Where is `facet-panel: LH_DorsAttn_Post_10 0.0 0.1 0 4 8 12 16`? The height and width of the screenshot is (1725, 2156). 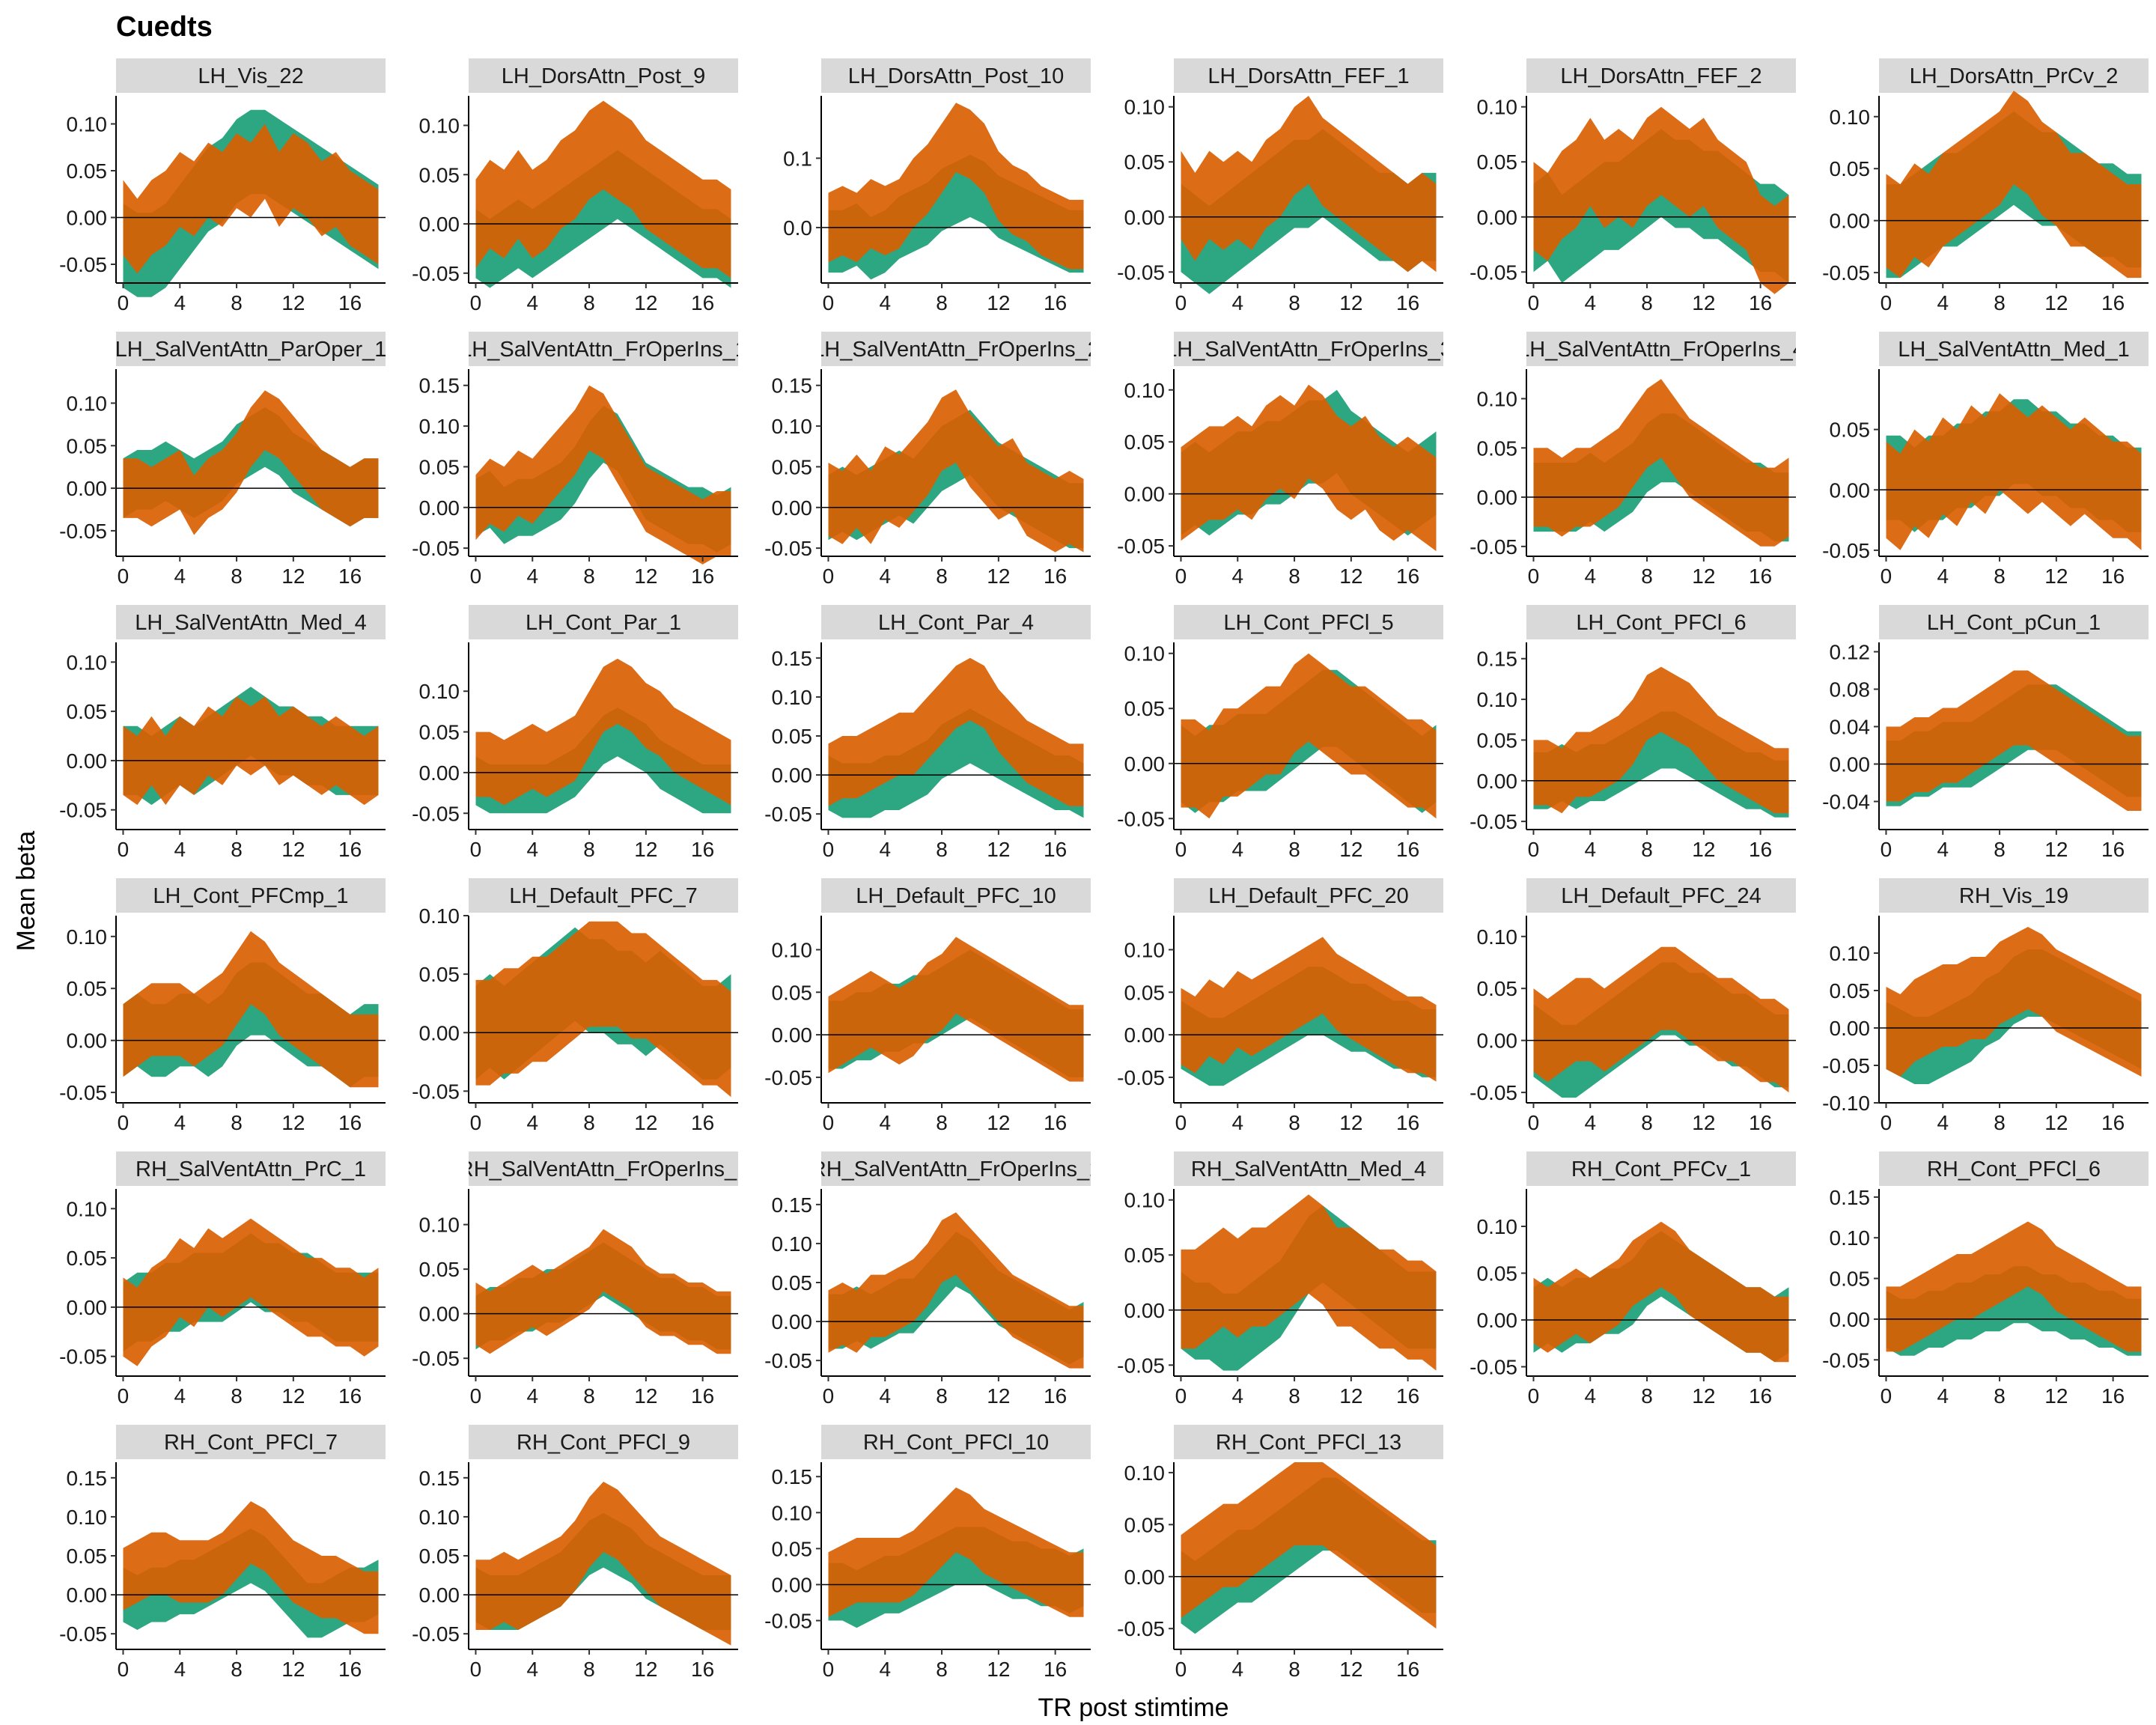 facet-panel: LH_DorsAttn_Post_10 0.0 0.1 0 4 8 12 16 is located at coordinates (937, 186).